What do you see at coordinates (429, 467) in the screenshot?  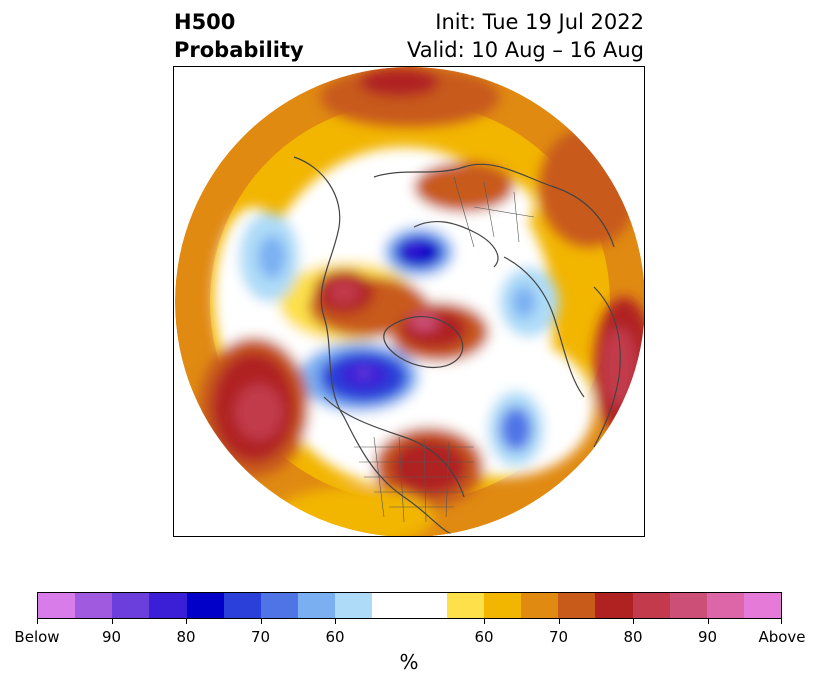 I see `positive-anomaly-eastern-us` at bounding box center [429, 467].